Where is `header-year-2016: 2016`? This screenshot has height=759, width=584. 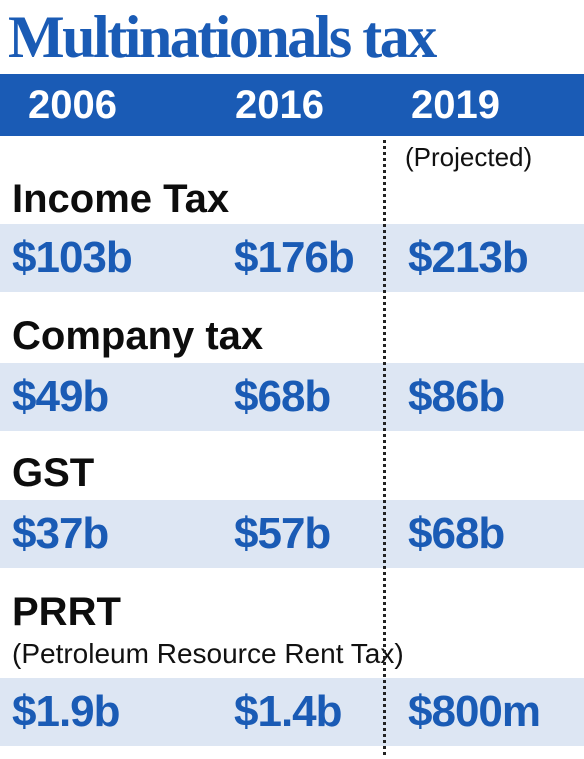 header-year-2016: 2016 is located at coordinates (279, 105).